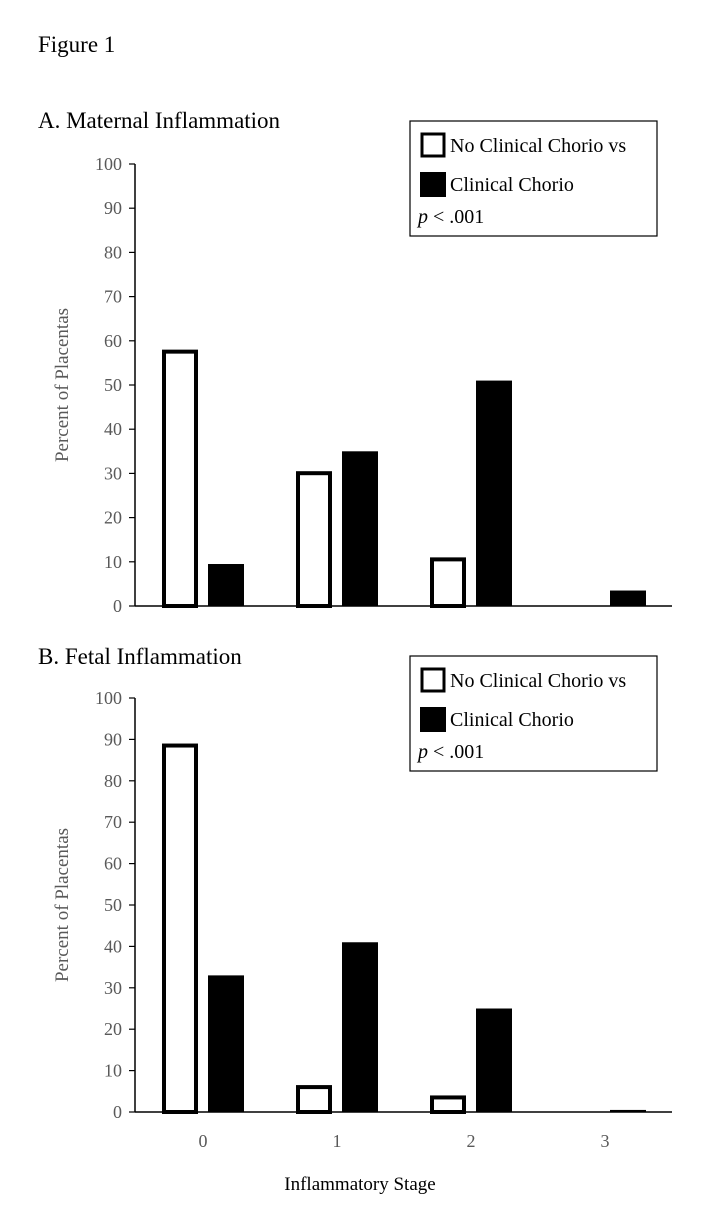  I want to click on x-tick-label: 2, so click(471, 1141).